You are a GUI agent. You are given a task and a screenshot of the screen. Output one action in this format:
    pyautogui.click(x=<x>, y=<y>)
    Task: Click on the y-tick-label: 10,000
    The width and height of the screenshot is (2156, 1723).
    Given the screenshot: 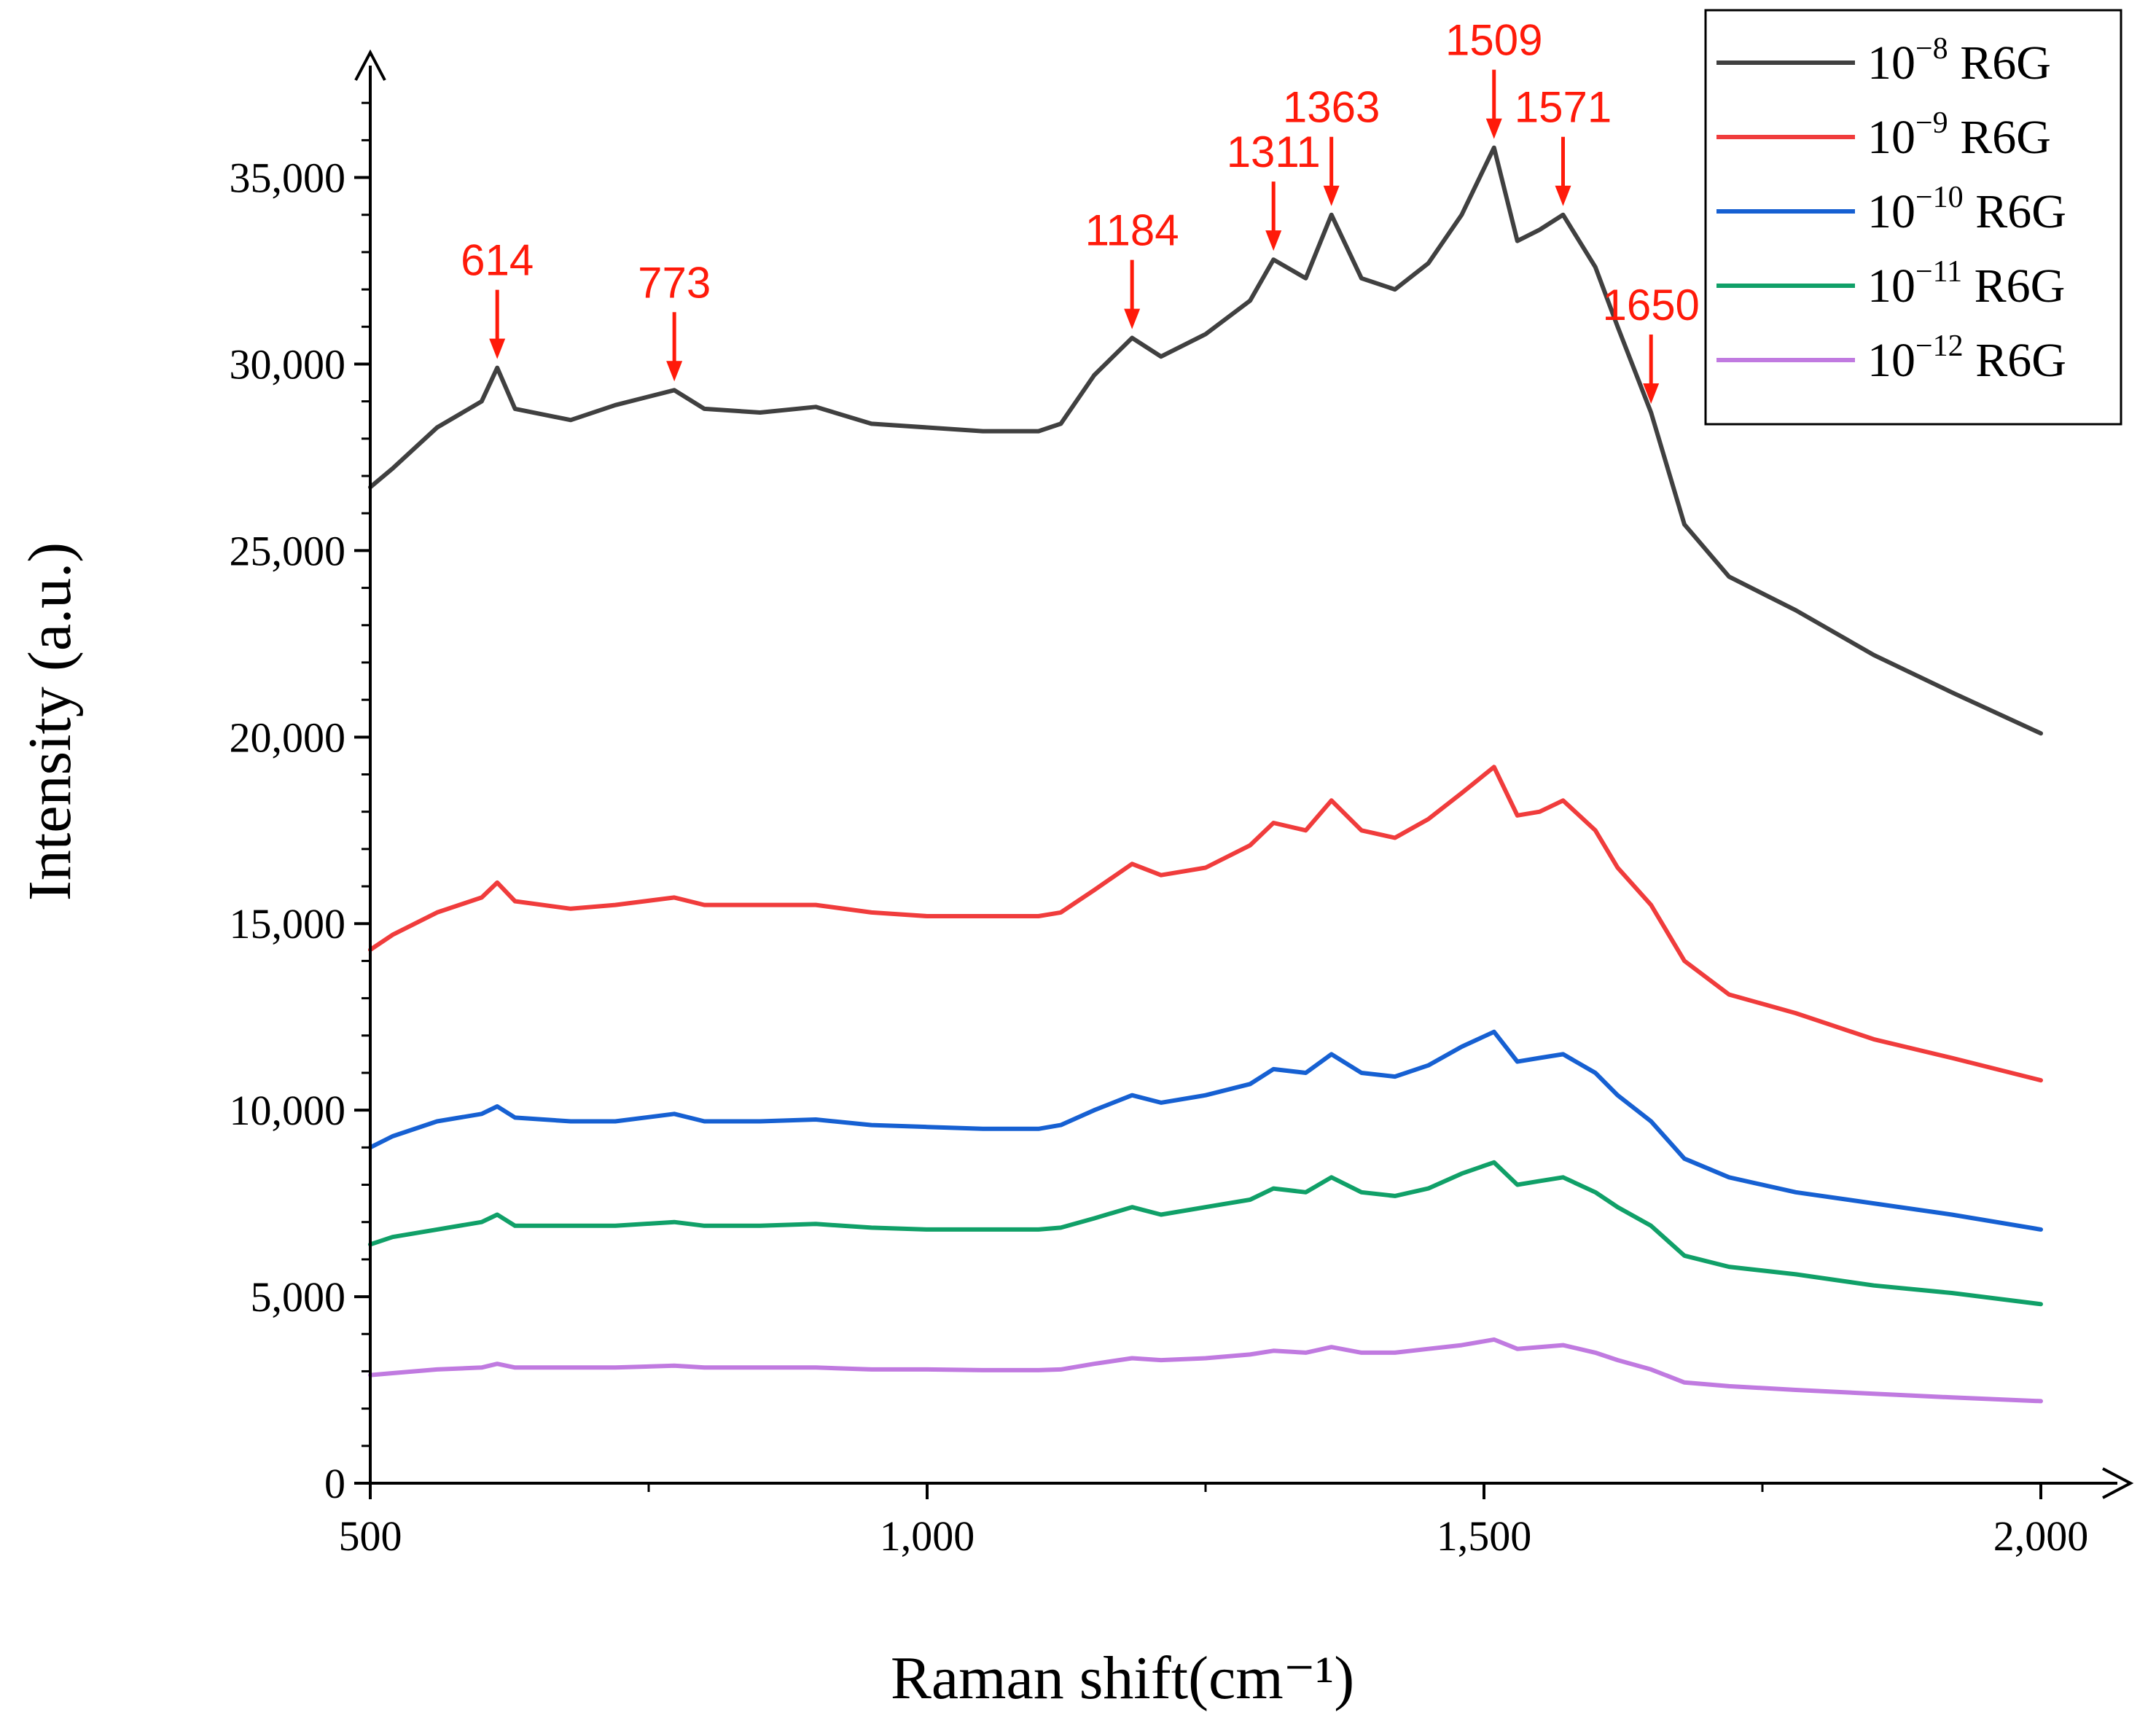 What is the action you would take?
    pyautogui.click(x=288, y=1110)
    